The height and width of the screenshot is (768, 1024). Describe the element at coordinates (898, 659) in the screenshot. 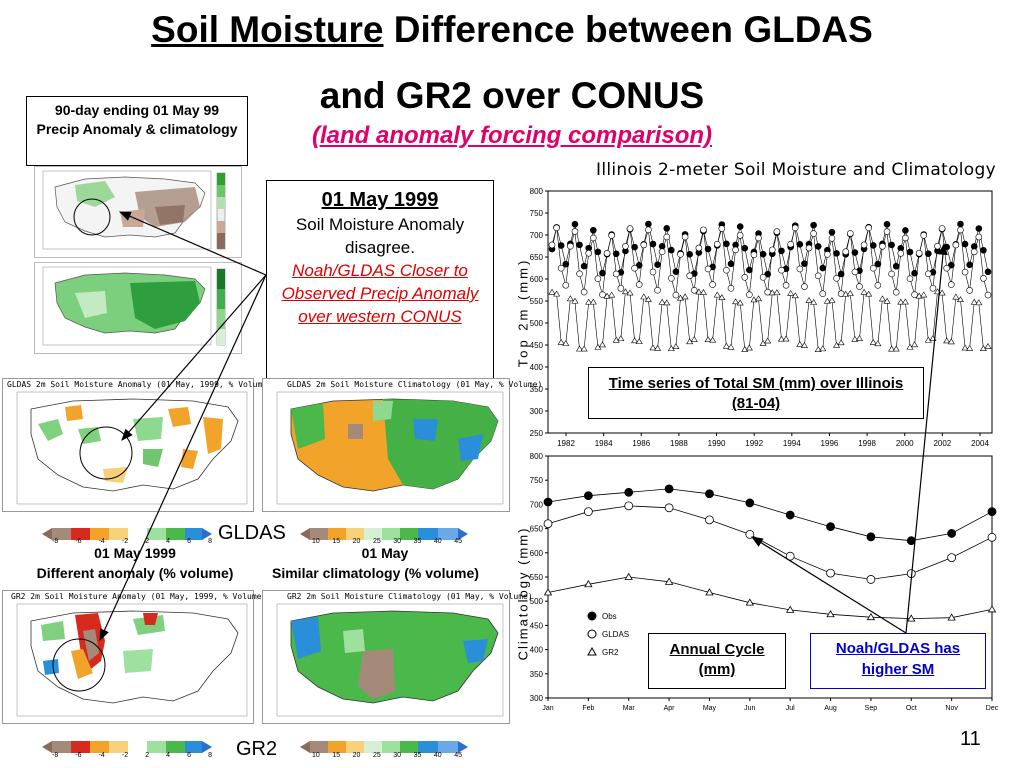

I see `noah-gldas-note: Noah/GLDAS has higher SM` at that location.